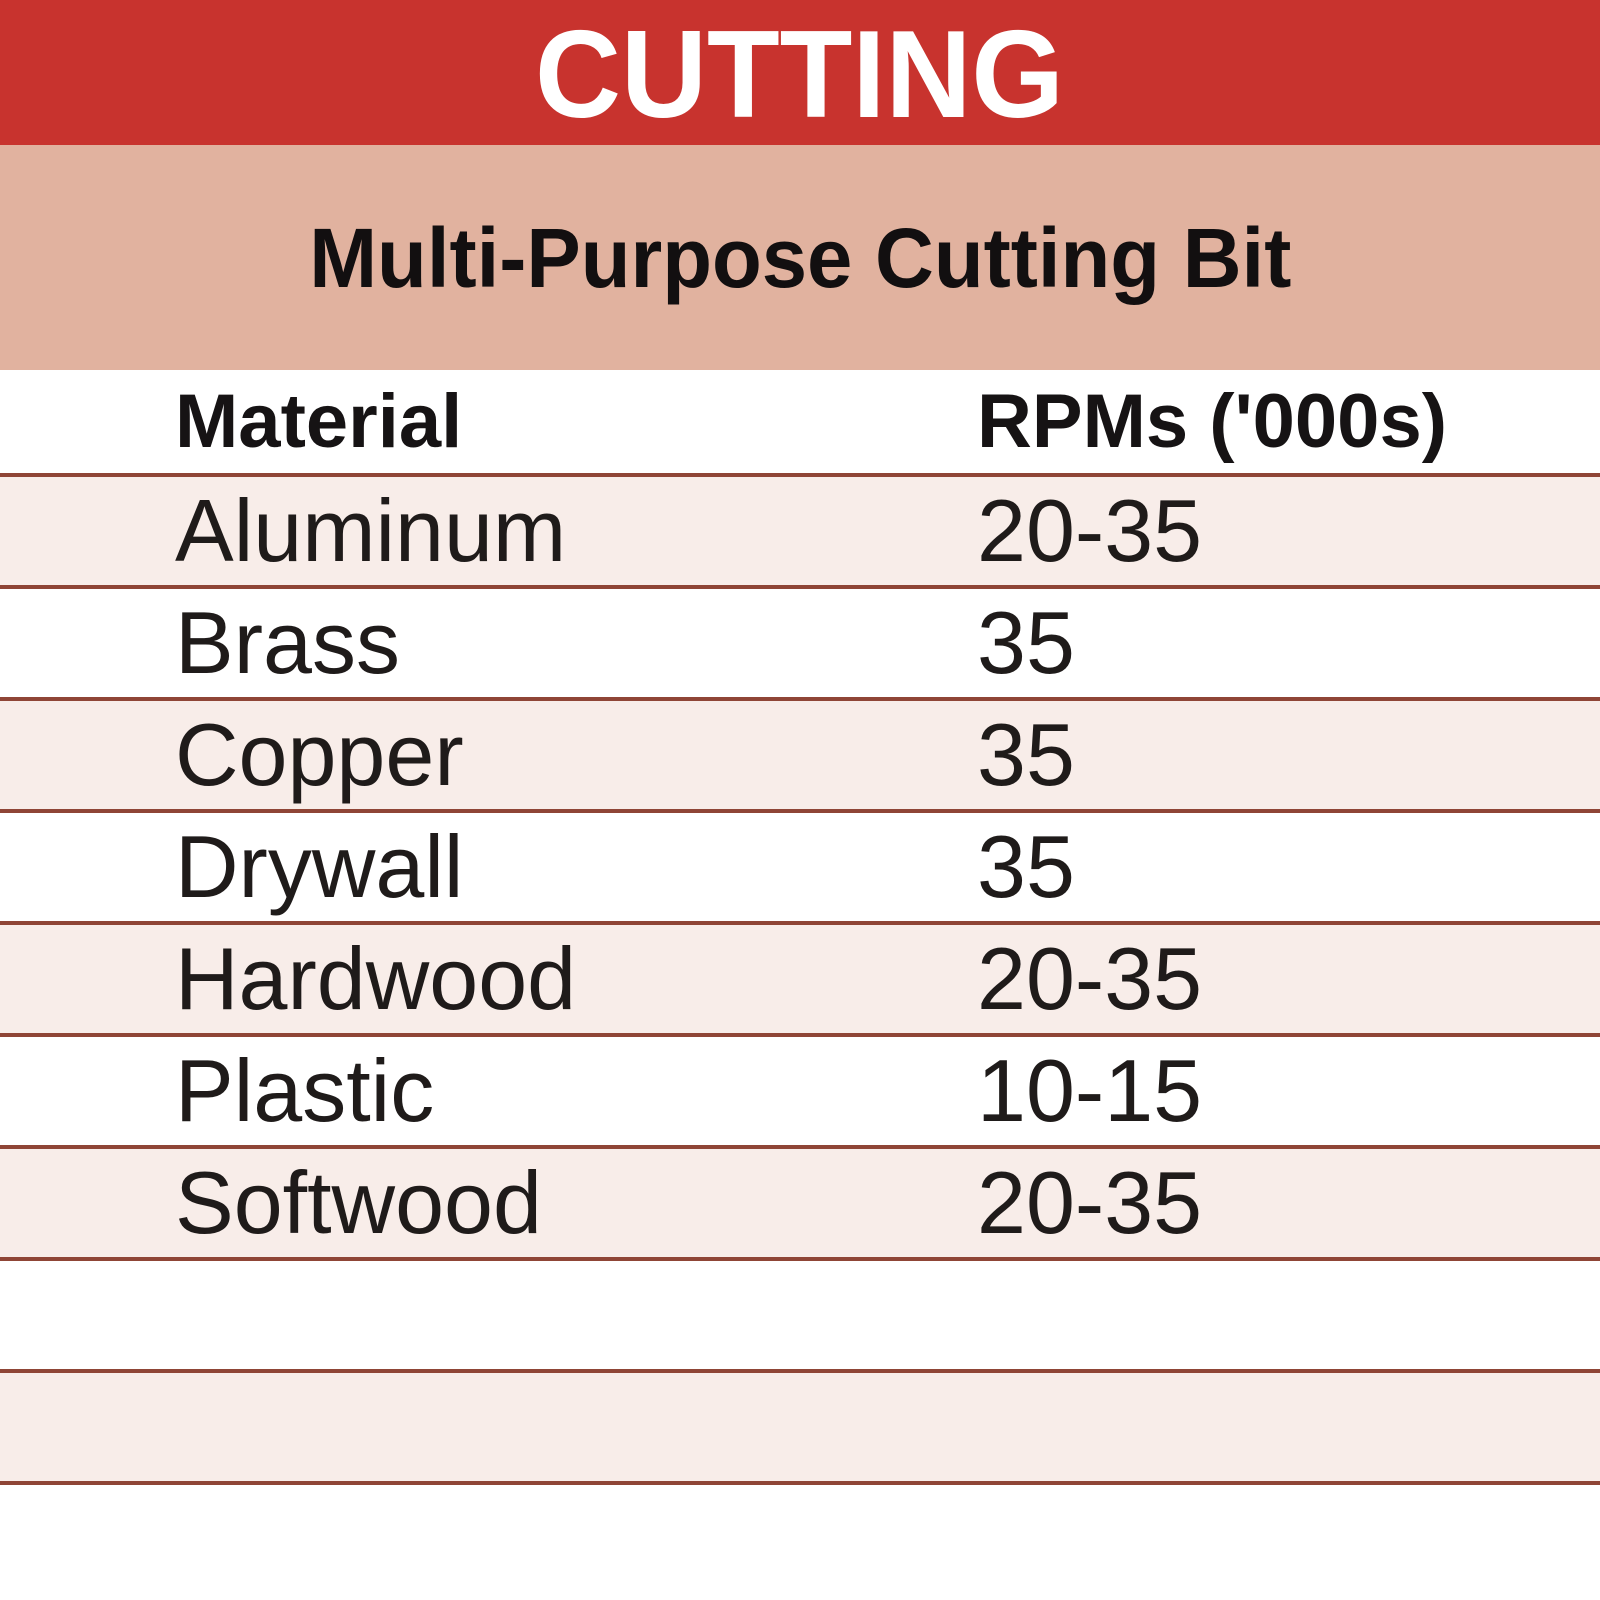 The image size is (1600, 1600). Describe the element at coordinates (1212, 421) in the screenshot. I see `col-header-rpms: RPMs ('000s)` at that location.